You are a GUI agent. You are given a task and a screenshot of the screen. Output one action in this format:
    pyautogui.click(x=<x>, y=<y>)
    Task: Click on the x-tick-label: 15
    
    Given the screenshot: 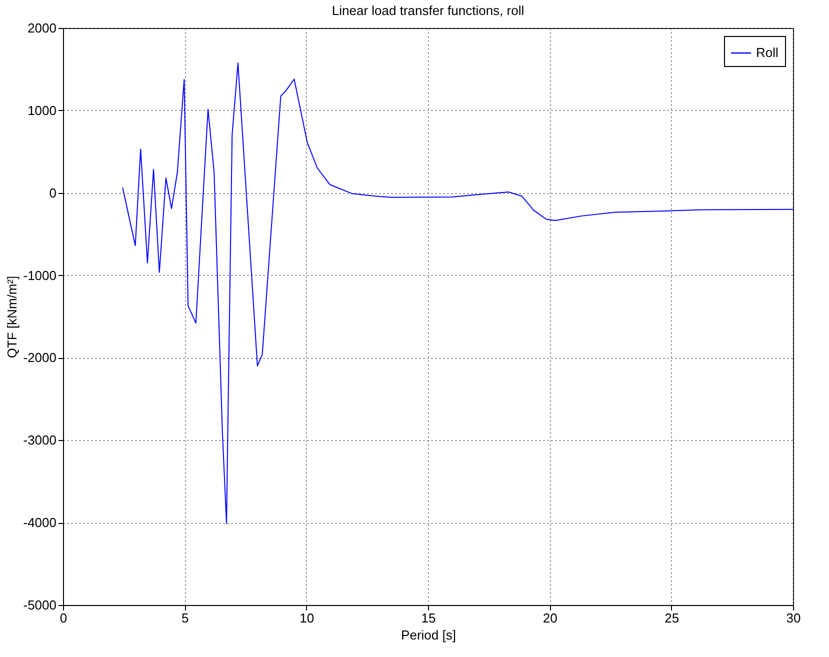 What is the action you would take?
    pyautogui.click(x=428, y=618)
    